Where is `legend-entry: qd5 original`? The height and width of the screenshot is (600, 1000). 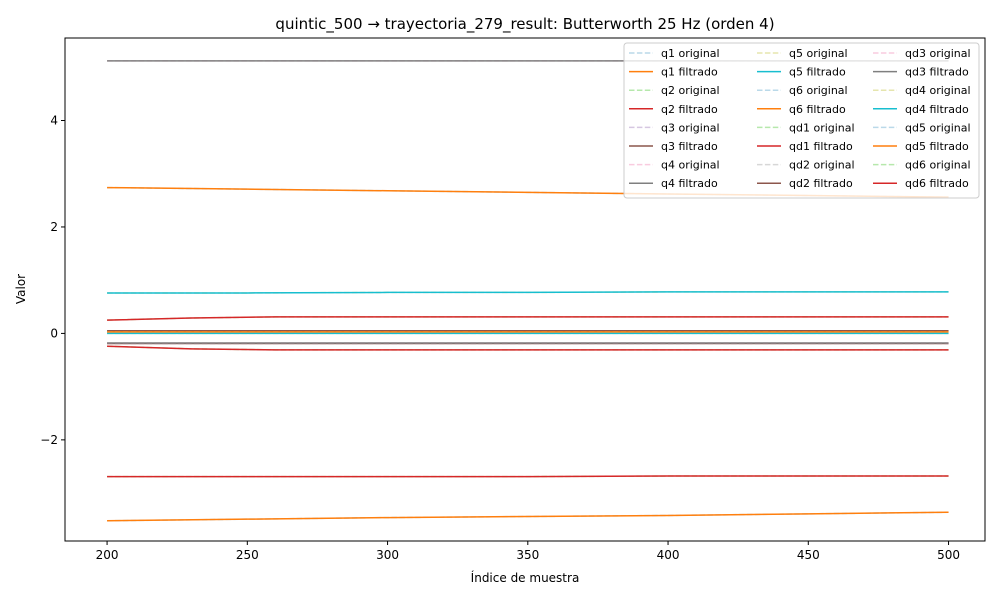 legend-entry: qd5 original is located at coordinates (938, 127).